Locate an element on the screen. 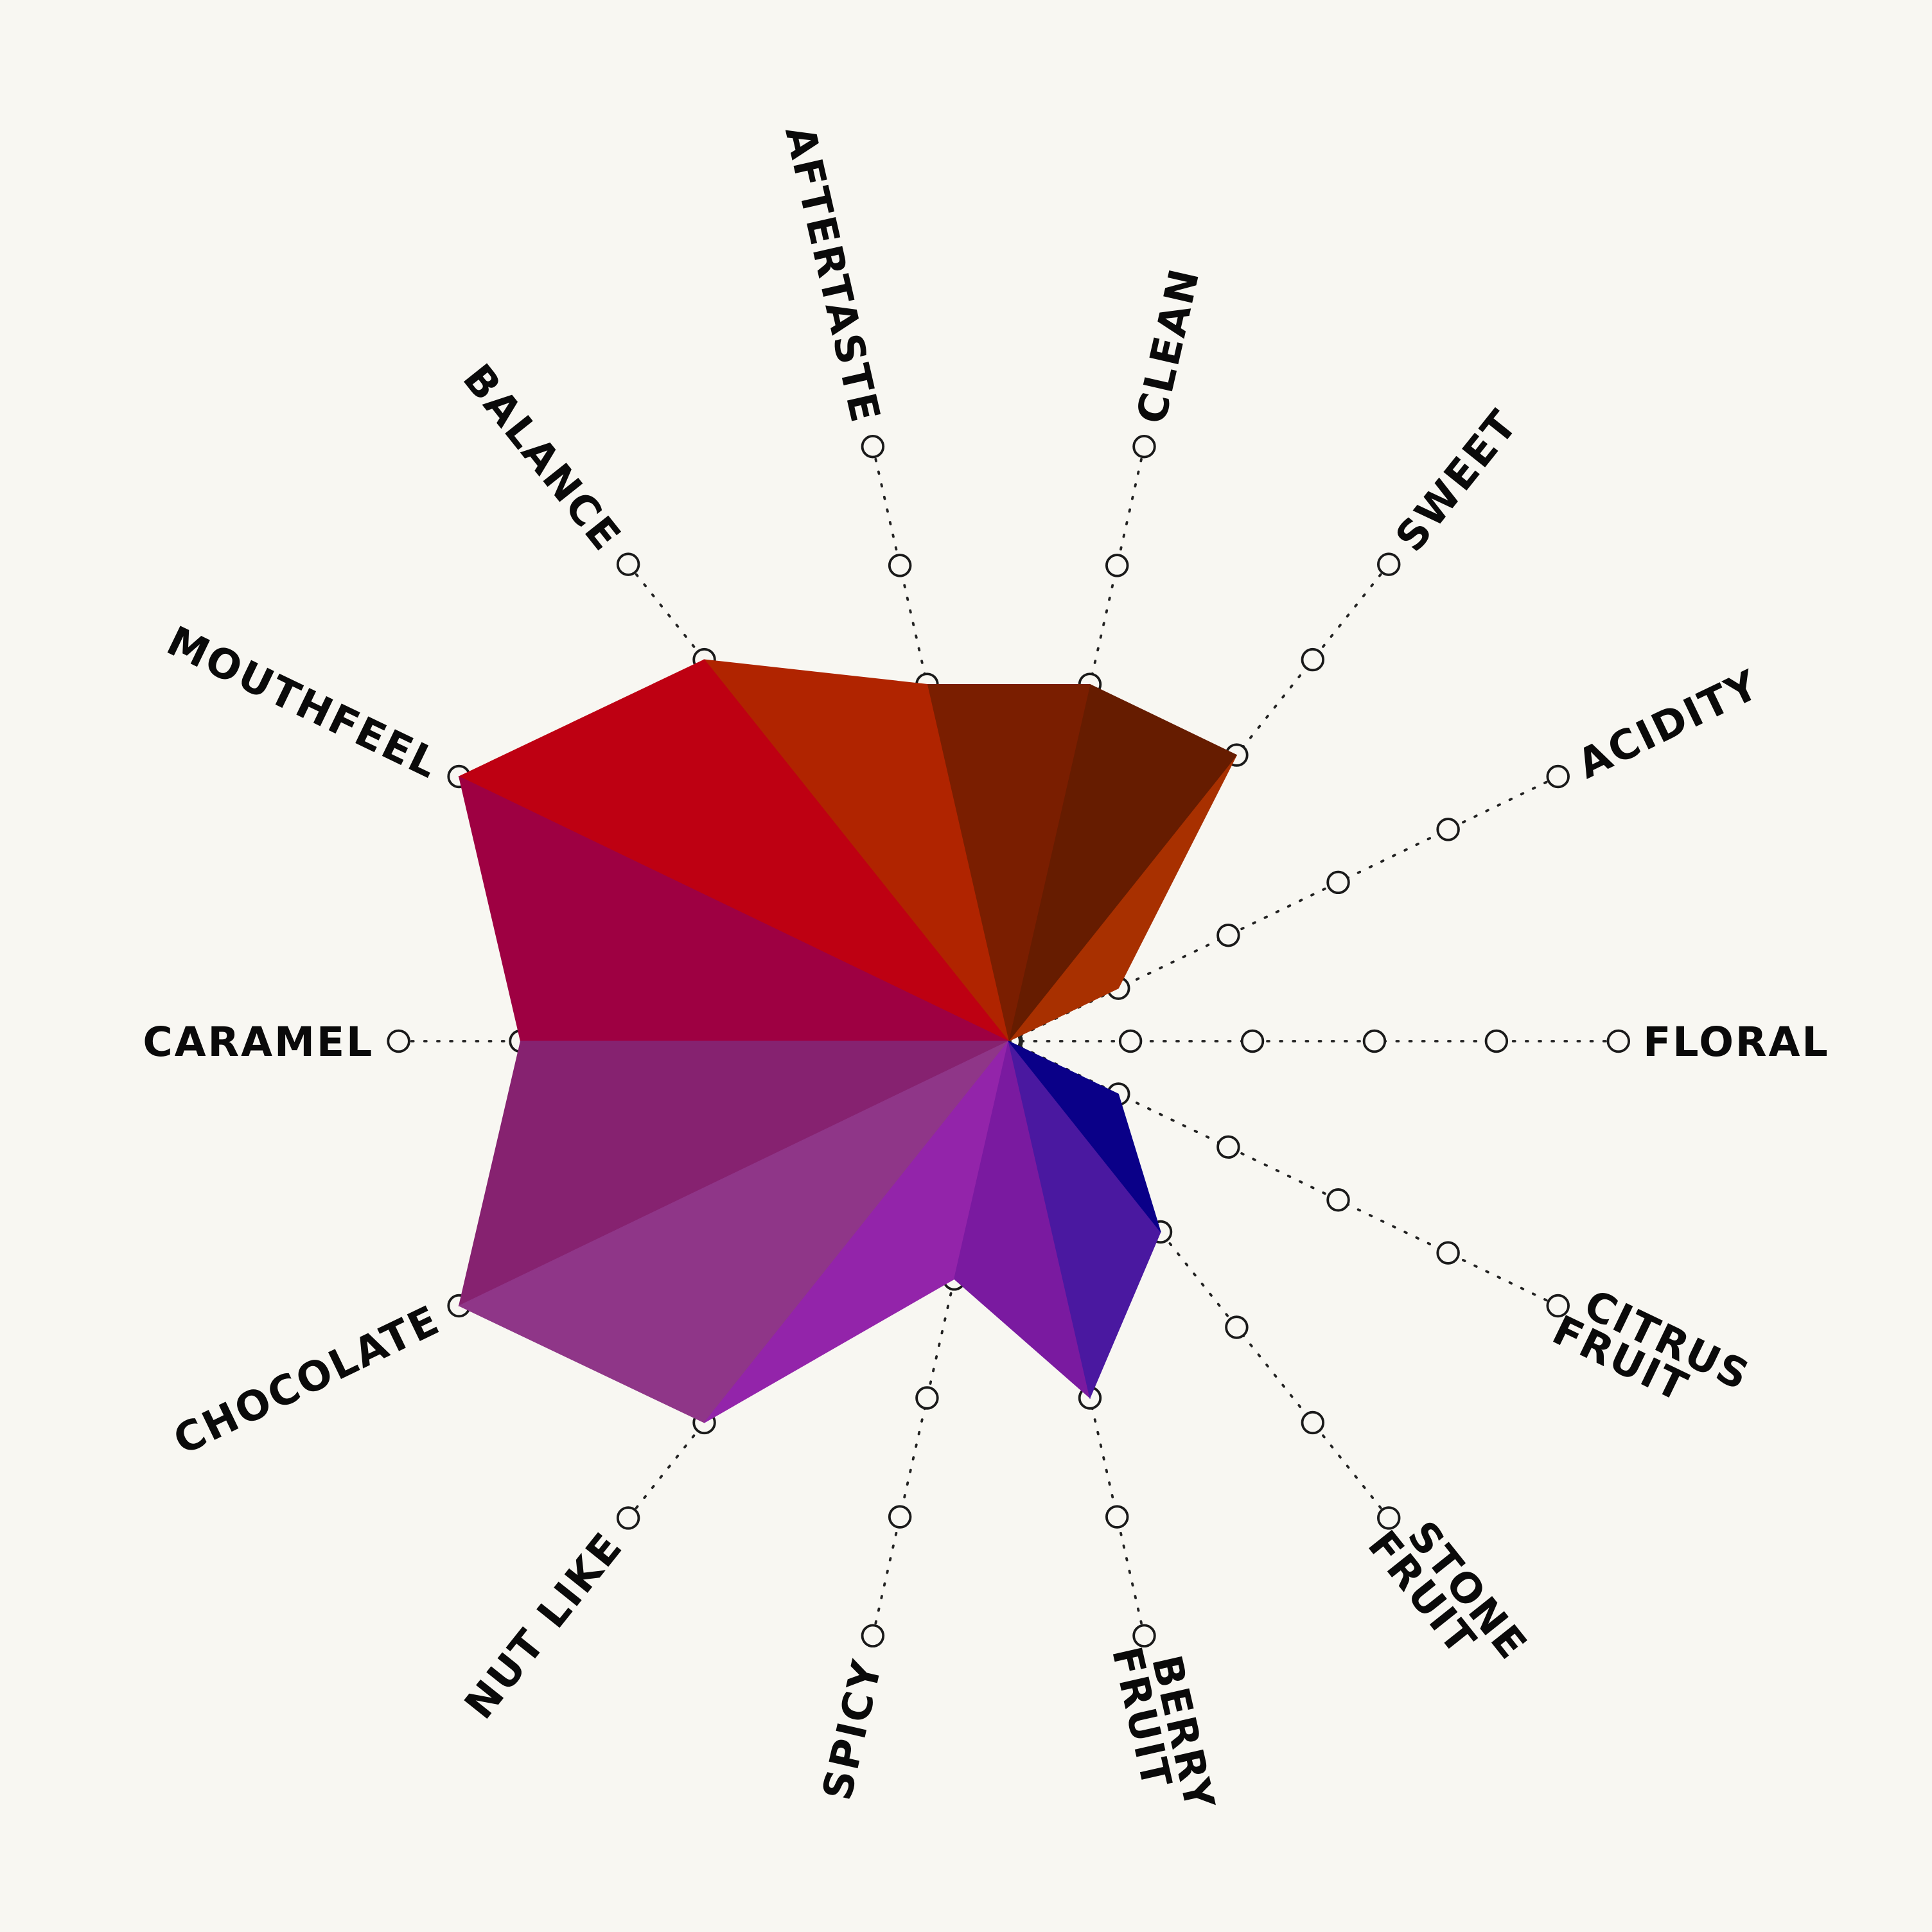 This screenshot has width=1932, height=1932. axis-label-sweet: SWEET is located at coordinates (1456, 480).